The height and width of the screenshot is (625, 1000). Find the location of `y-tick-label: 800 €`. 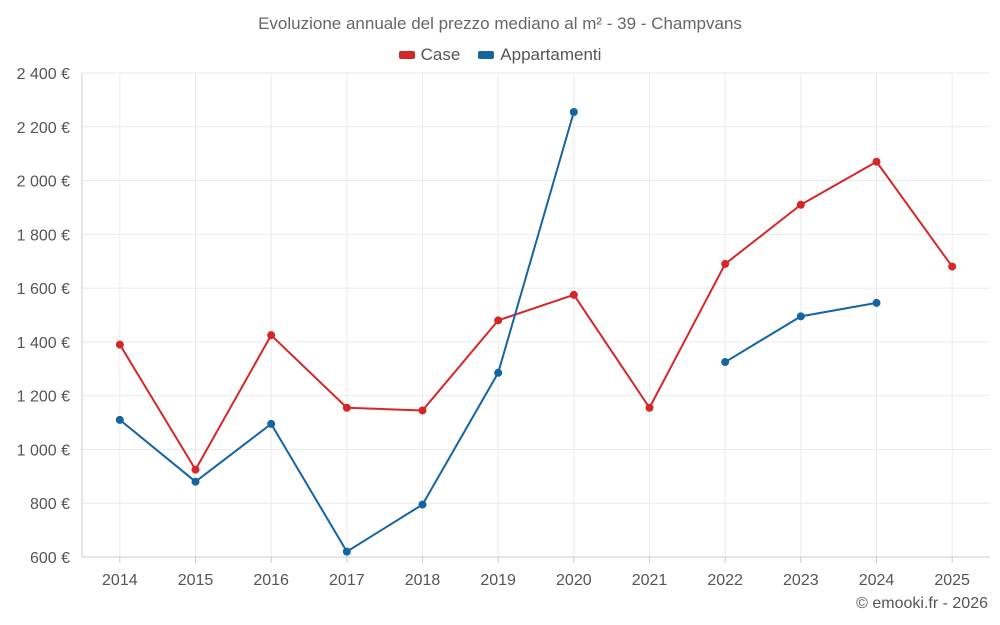

y-tick-label: 800 € is located at coordinates (50, 504).